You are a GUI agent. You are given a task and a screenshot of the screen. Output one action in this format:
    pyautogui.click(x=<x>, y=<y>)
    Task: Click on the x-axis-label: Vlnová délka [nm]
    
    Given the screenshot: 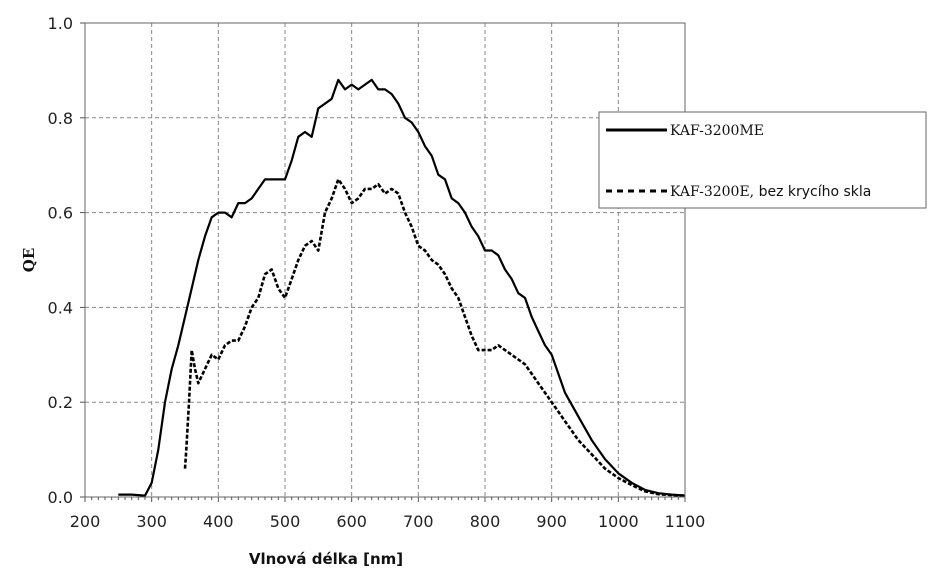 What is the action you would take?
    pyautogui.click(x=326, y=559)
    